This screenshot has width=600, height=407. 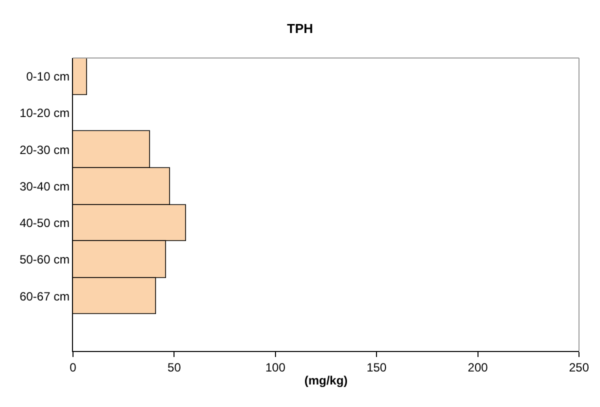 What do you see at coordinates (175, 367) in the screenshot?
I see `x-tick-label: 50` at bounding box center [175, 367].